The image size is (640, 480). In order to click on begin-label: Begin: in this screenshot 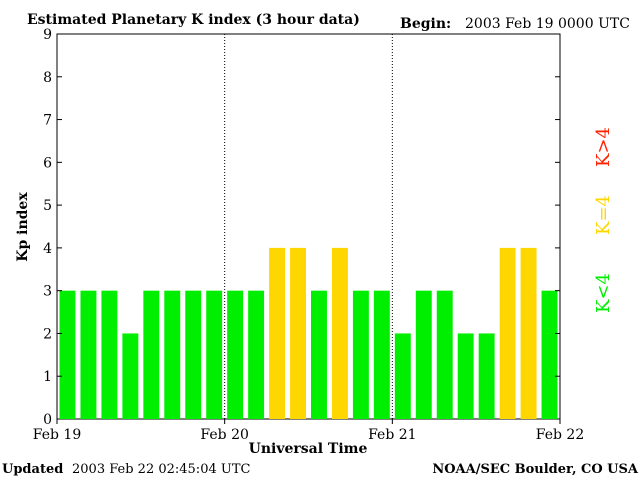, I will do `click(425, 24)`.